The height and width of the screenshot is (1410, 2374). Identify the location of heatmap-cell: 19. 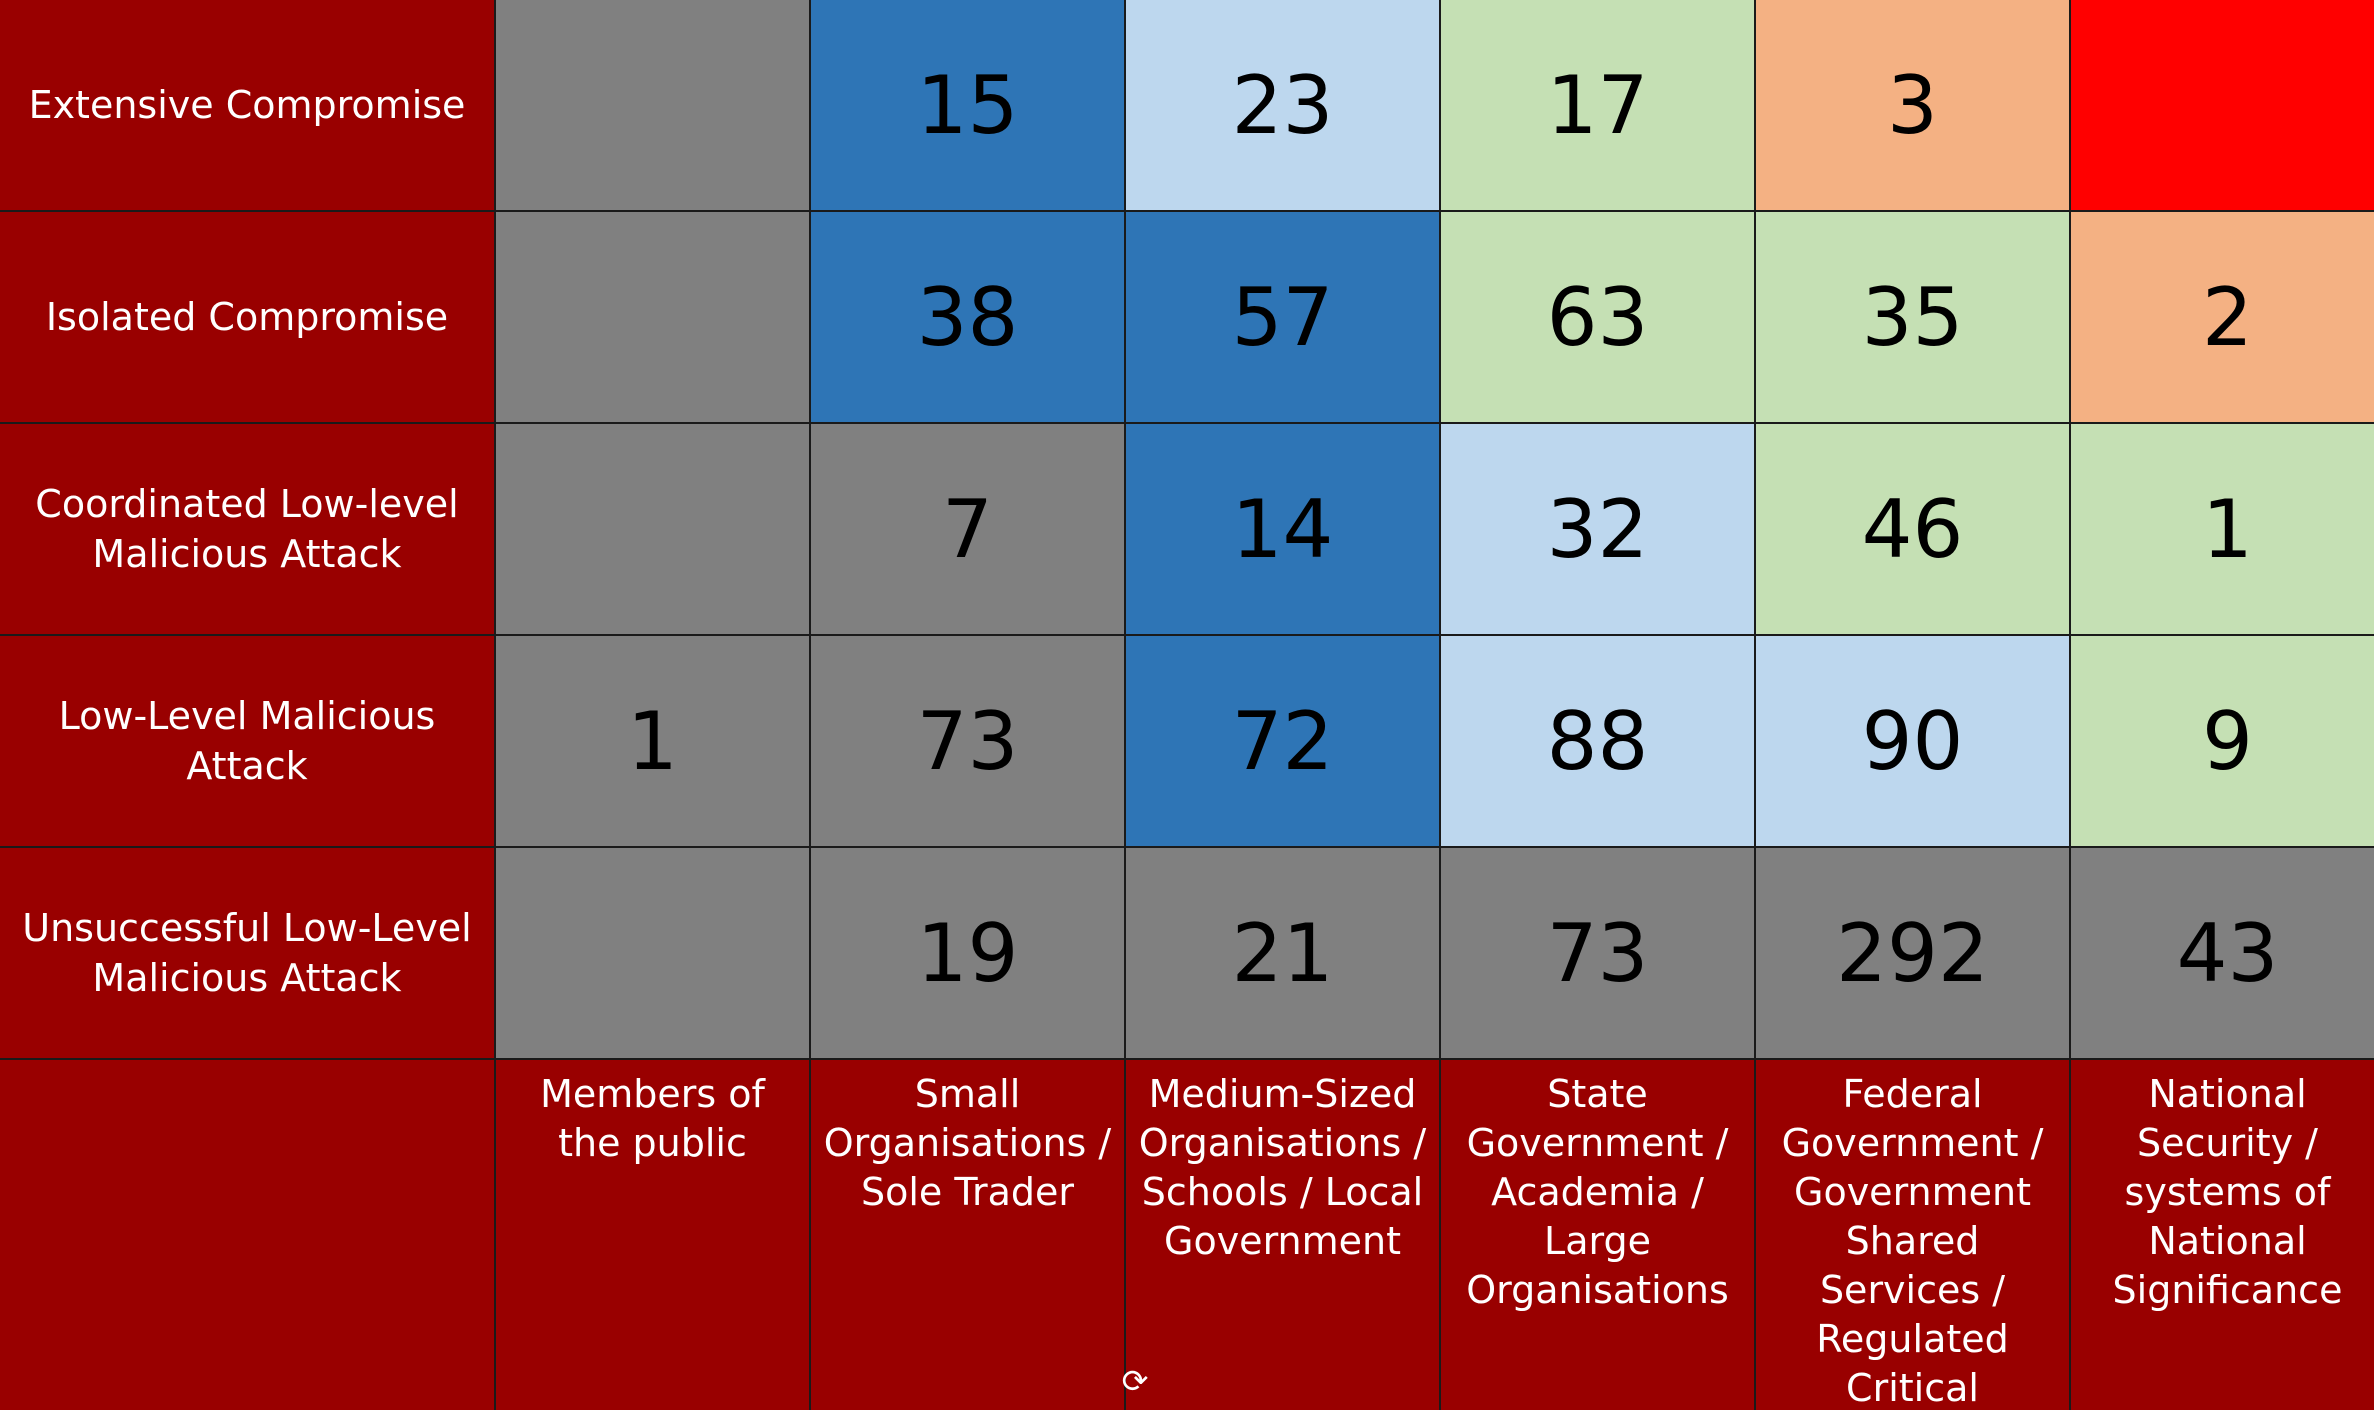
(968, 954).